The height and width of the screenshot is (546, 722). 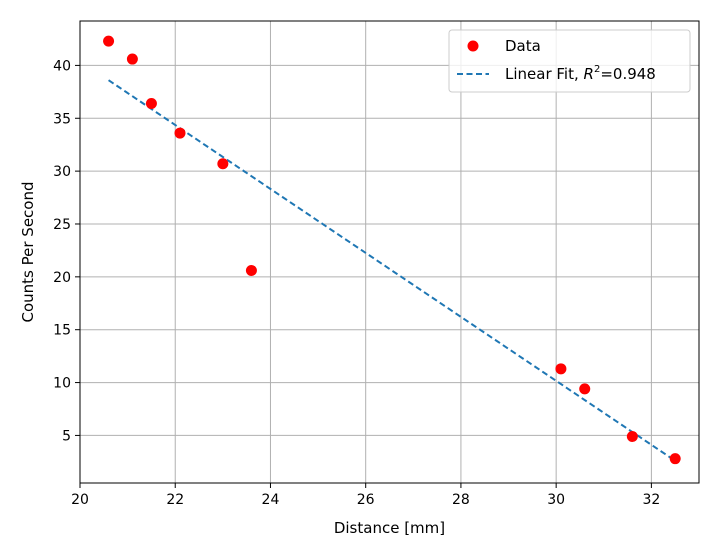 I want to click on y-axis-label: Counts Per Second, so click(x=28, y=251).